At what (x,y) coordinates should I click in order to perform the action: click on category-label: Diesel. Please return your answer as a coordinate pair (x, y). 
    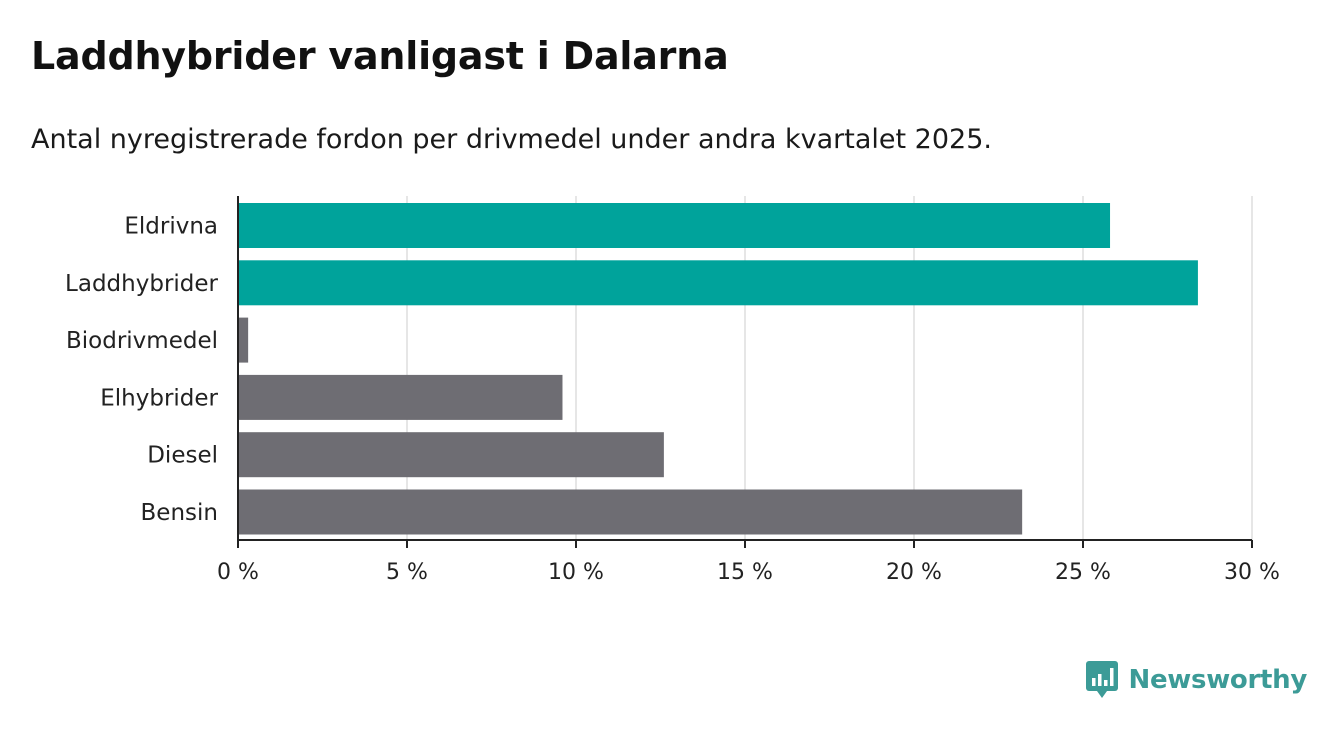
    Looking at the image, I should click on (182, 456).